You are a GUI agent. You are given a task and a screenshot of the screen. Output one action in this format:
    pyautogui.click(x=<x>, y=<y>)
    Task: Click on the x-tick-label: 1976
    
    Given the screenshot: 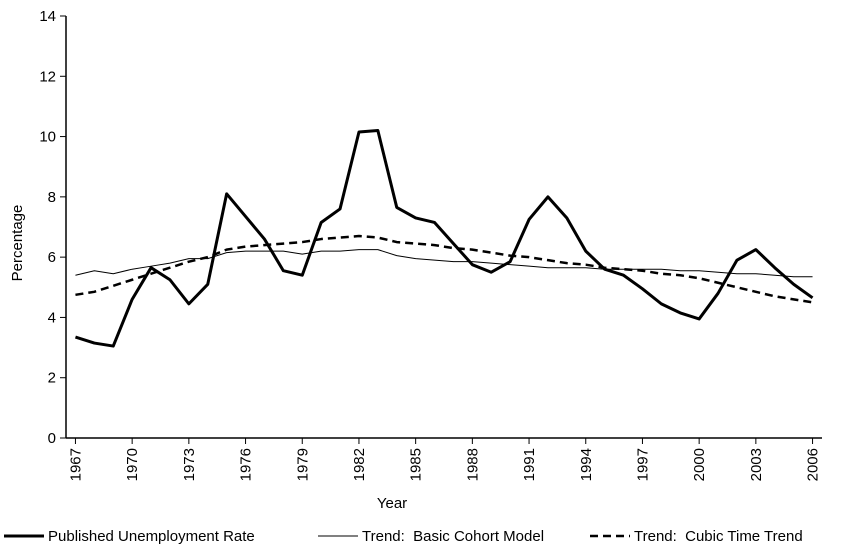 What is the action you would take?
    pyautogui.click(x=246, y=464)
    